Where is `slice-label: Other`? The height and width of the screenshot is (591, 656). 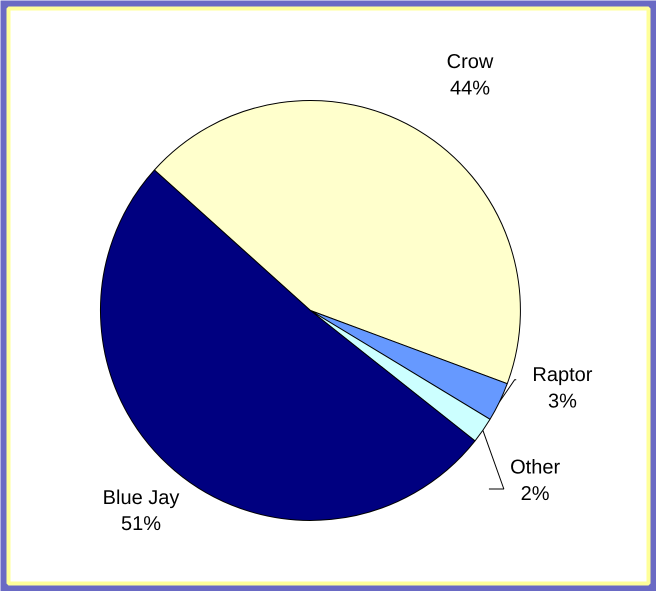 slice-label: Other is located at coordinates (535, 467).